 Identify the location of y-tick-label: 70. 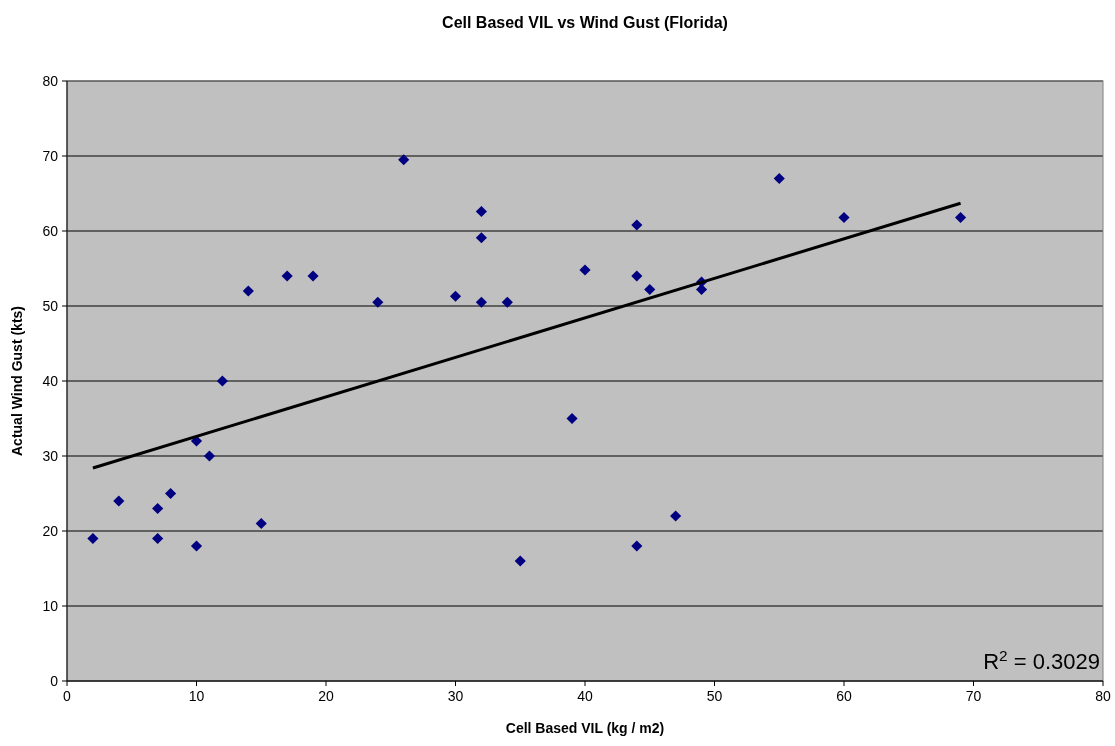
(50, 155).